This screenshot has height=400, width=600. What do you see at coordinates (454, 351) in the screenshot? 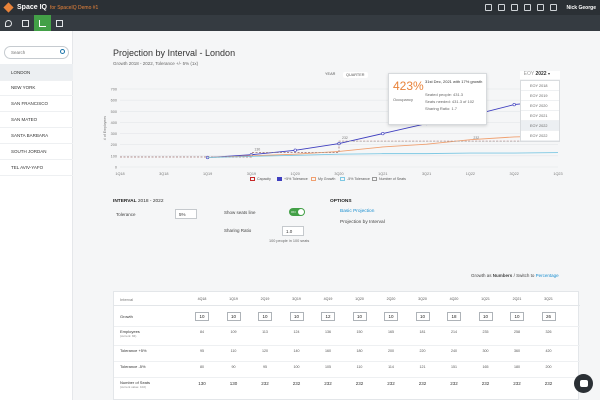
I see `table-cell: 240` at bounding box center [454, 351].